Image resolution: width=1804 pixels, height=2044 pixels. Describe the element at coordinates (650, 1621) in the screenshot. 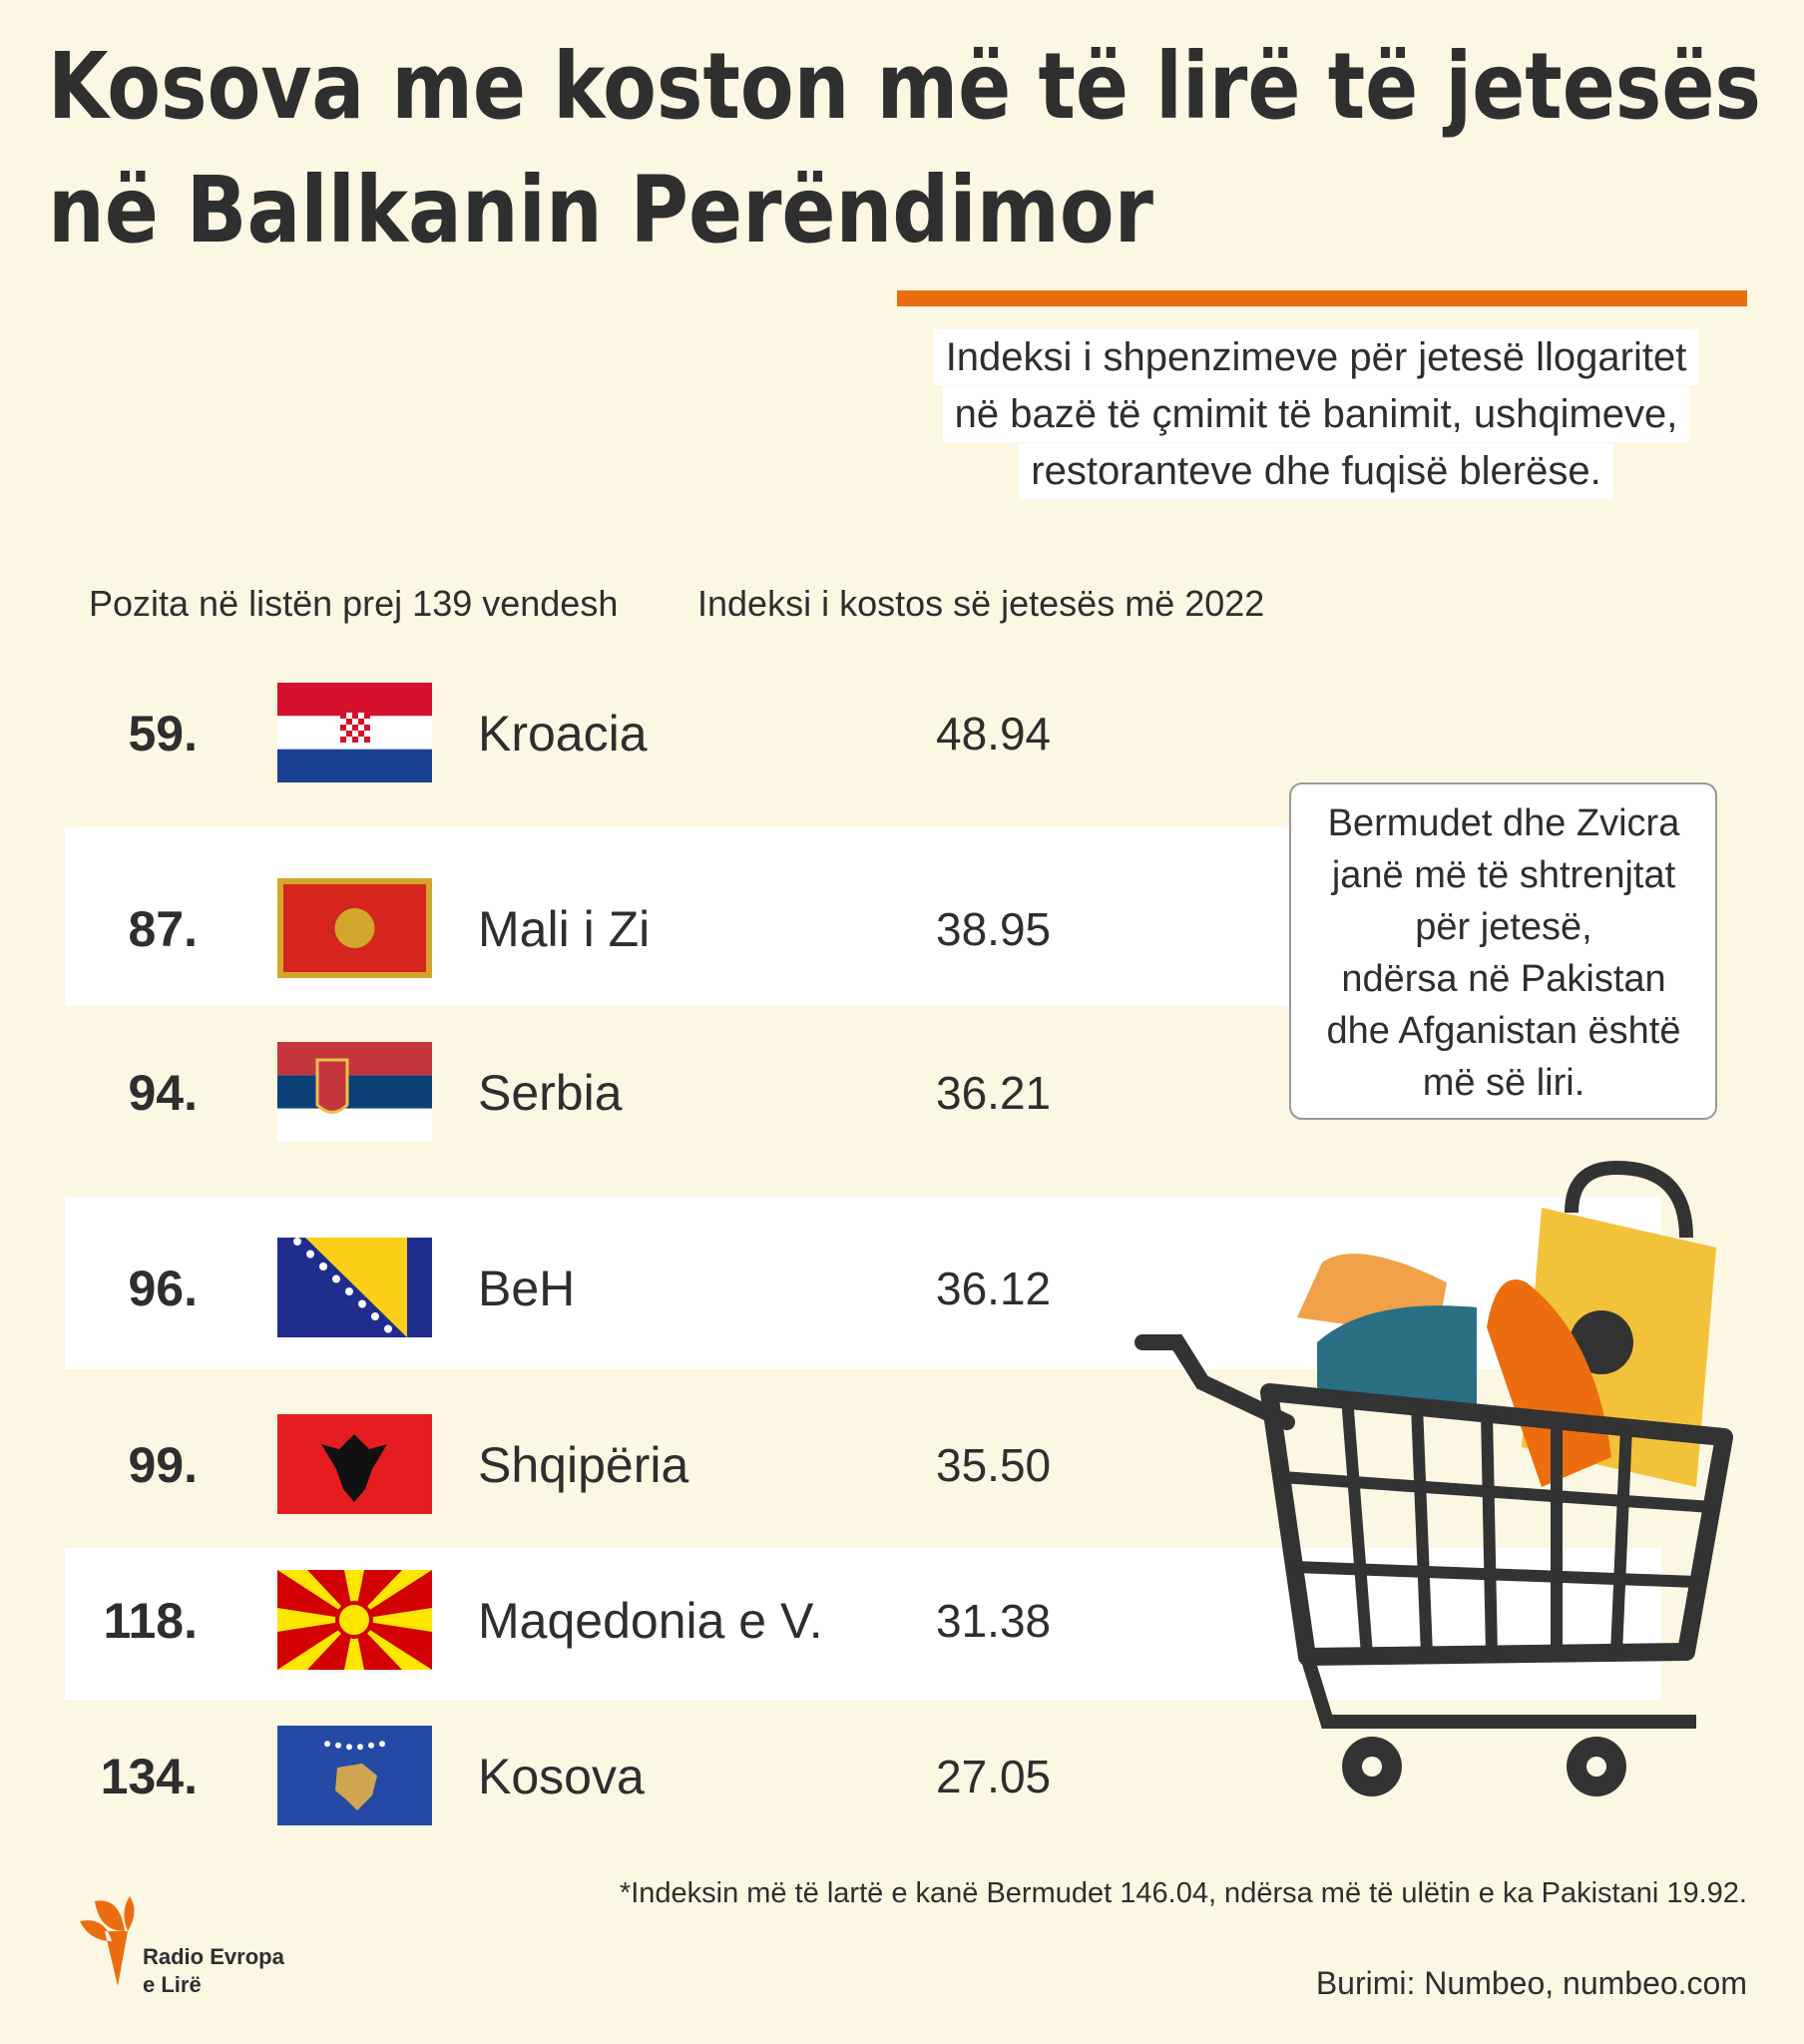

I see `country: Maqedonia e V.` at that location.